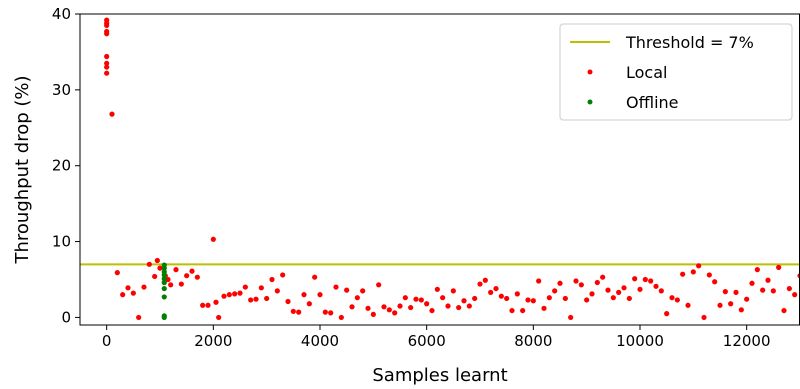  I want to click on legend: Threshold = 7% Local Offline, so click(676, 72).